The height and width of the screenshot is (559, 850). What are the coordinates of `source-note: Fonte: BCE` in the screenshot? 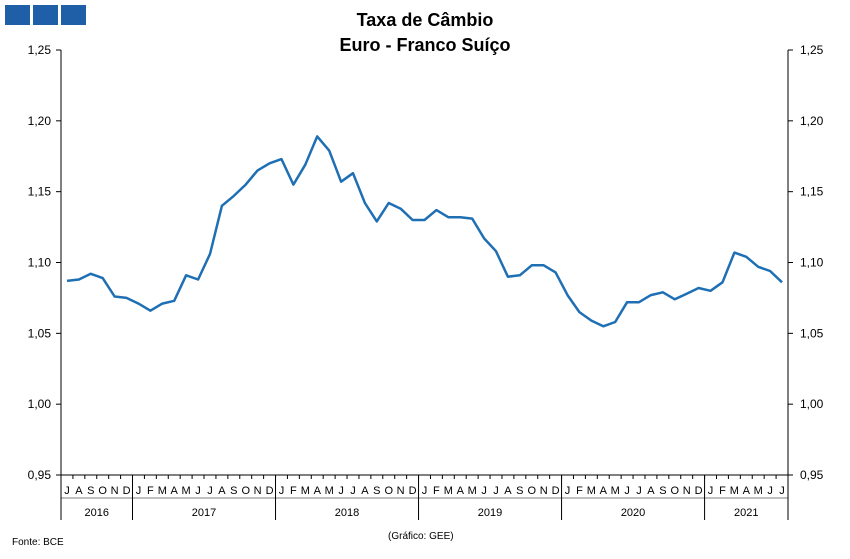 It's located at (38, 542).